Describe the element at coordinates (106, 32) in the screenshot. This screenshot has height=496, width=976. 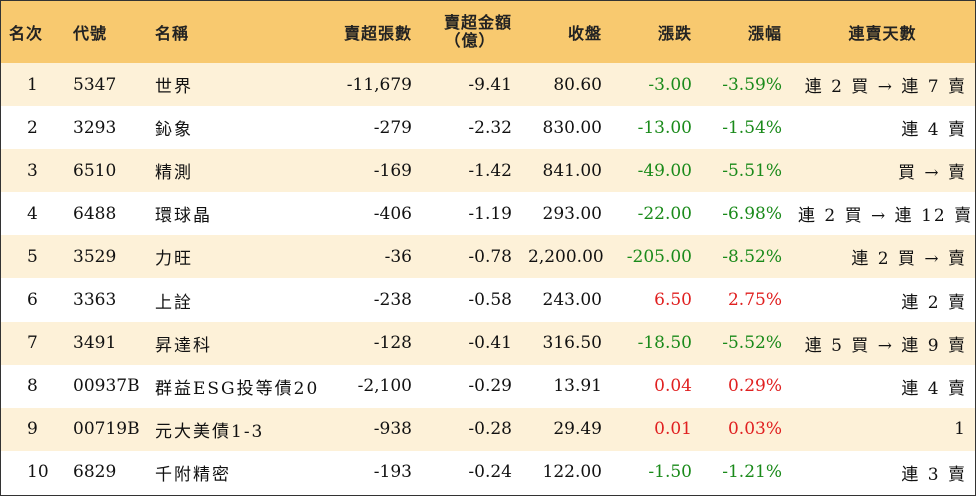
I see `header-code: 代號` at that location.